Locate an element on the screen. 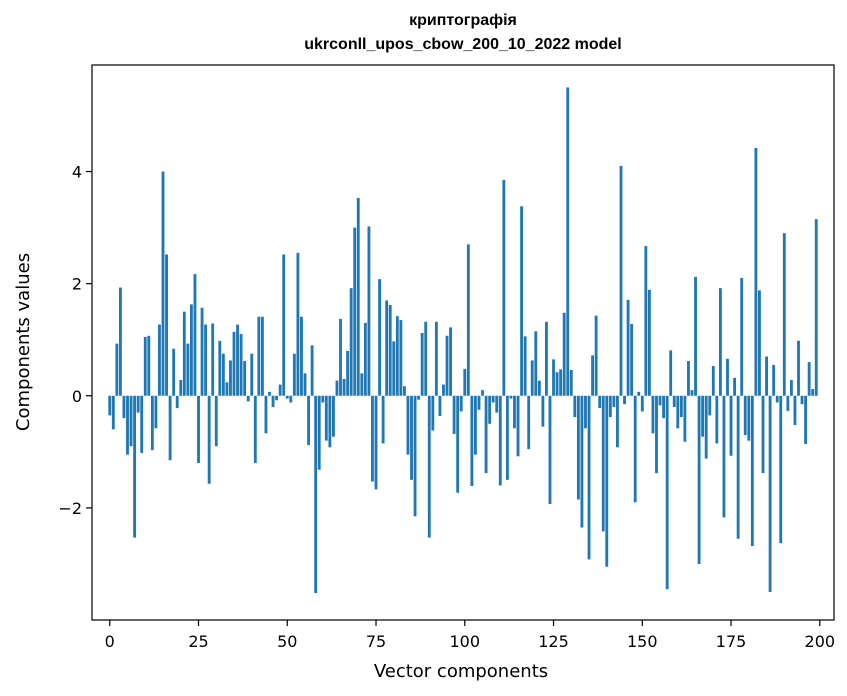 The width and height of the screenshot is (847, 696). y-tick-label: −2 is located at coordinates (70, 508).